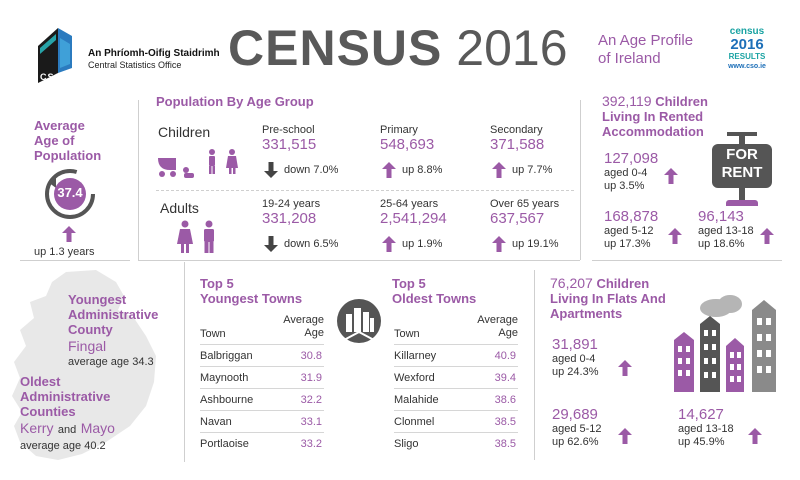  Describe the element at coordinates (40, 381) in the screenshot. I see `oldest-counties-1: Oldest` at that location.